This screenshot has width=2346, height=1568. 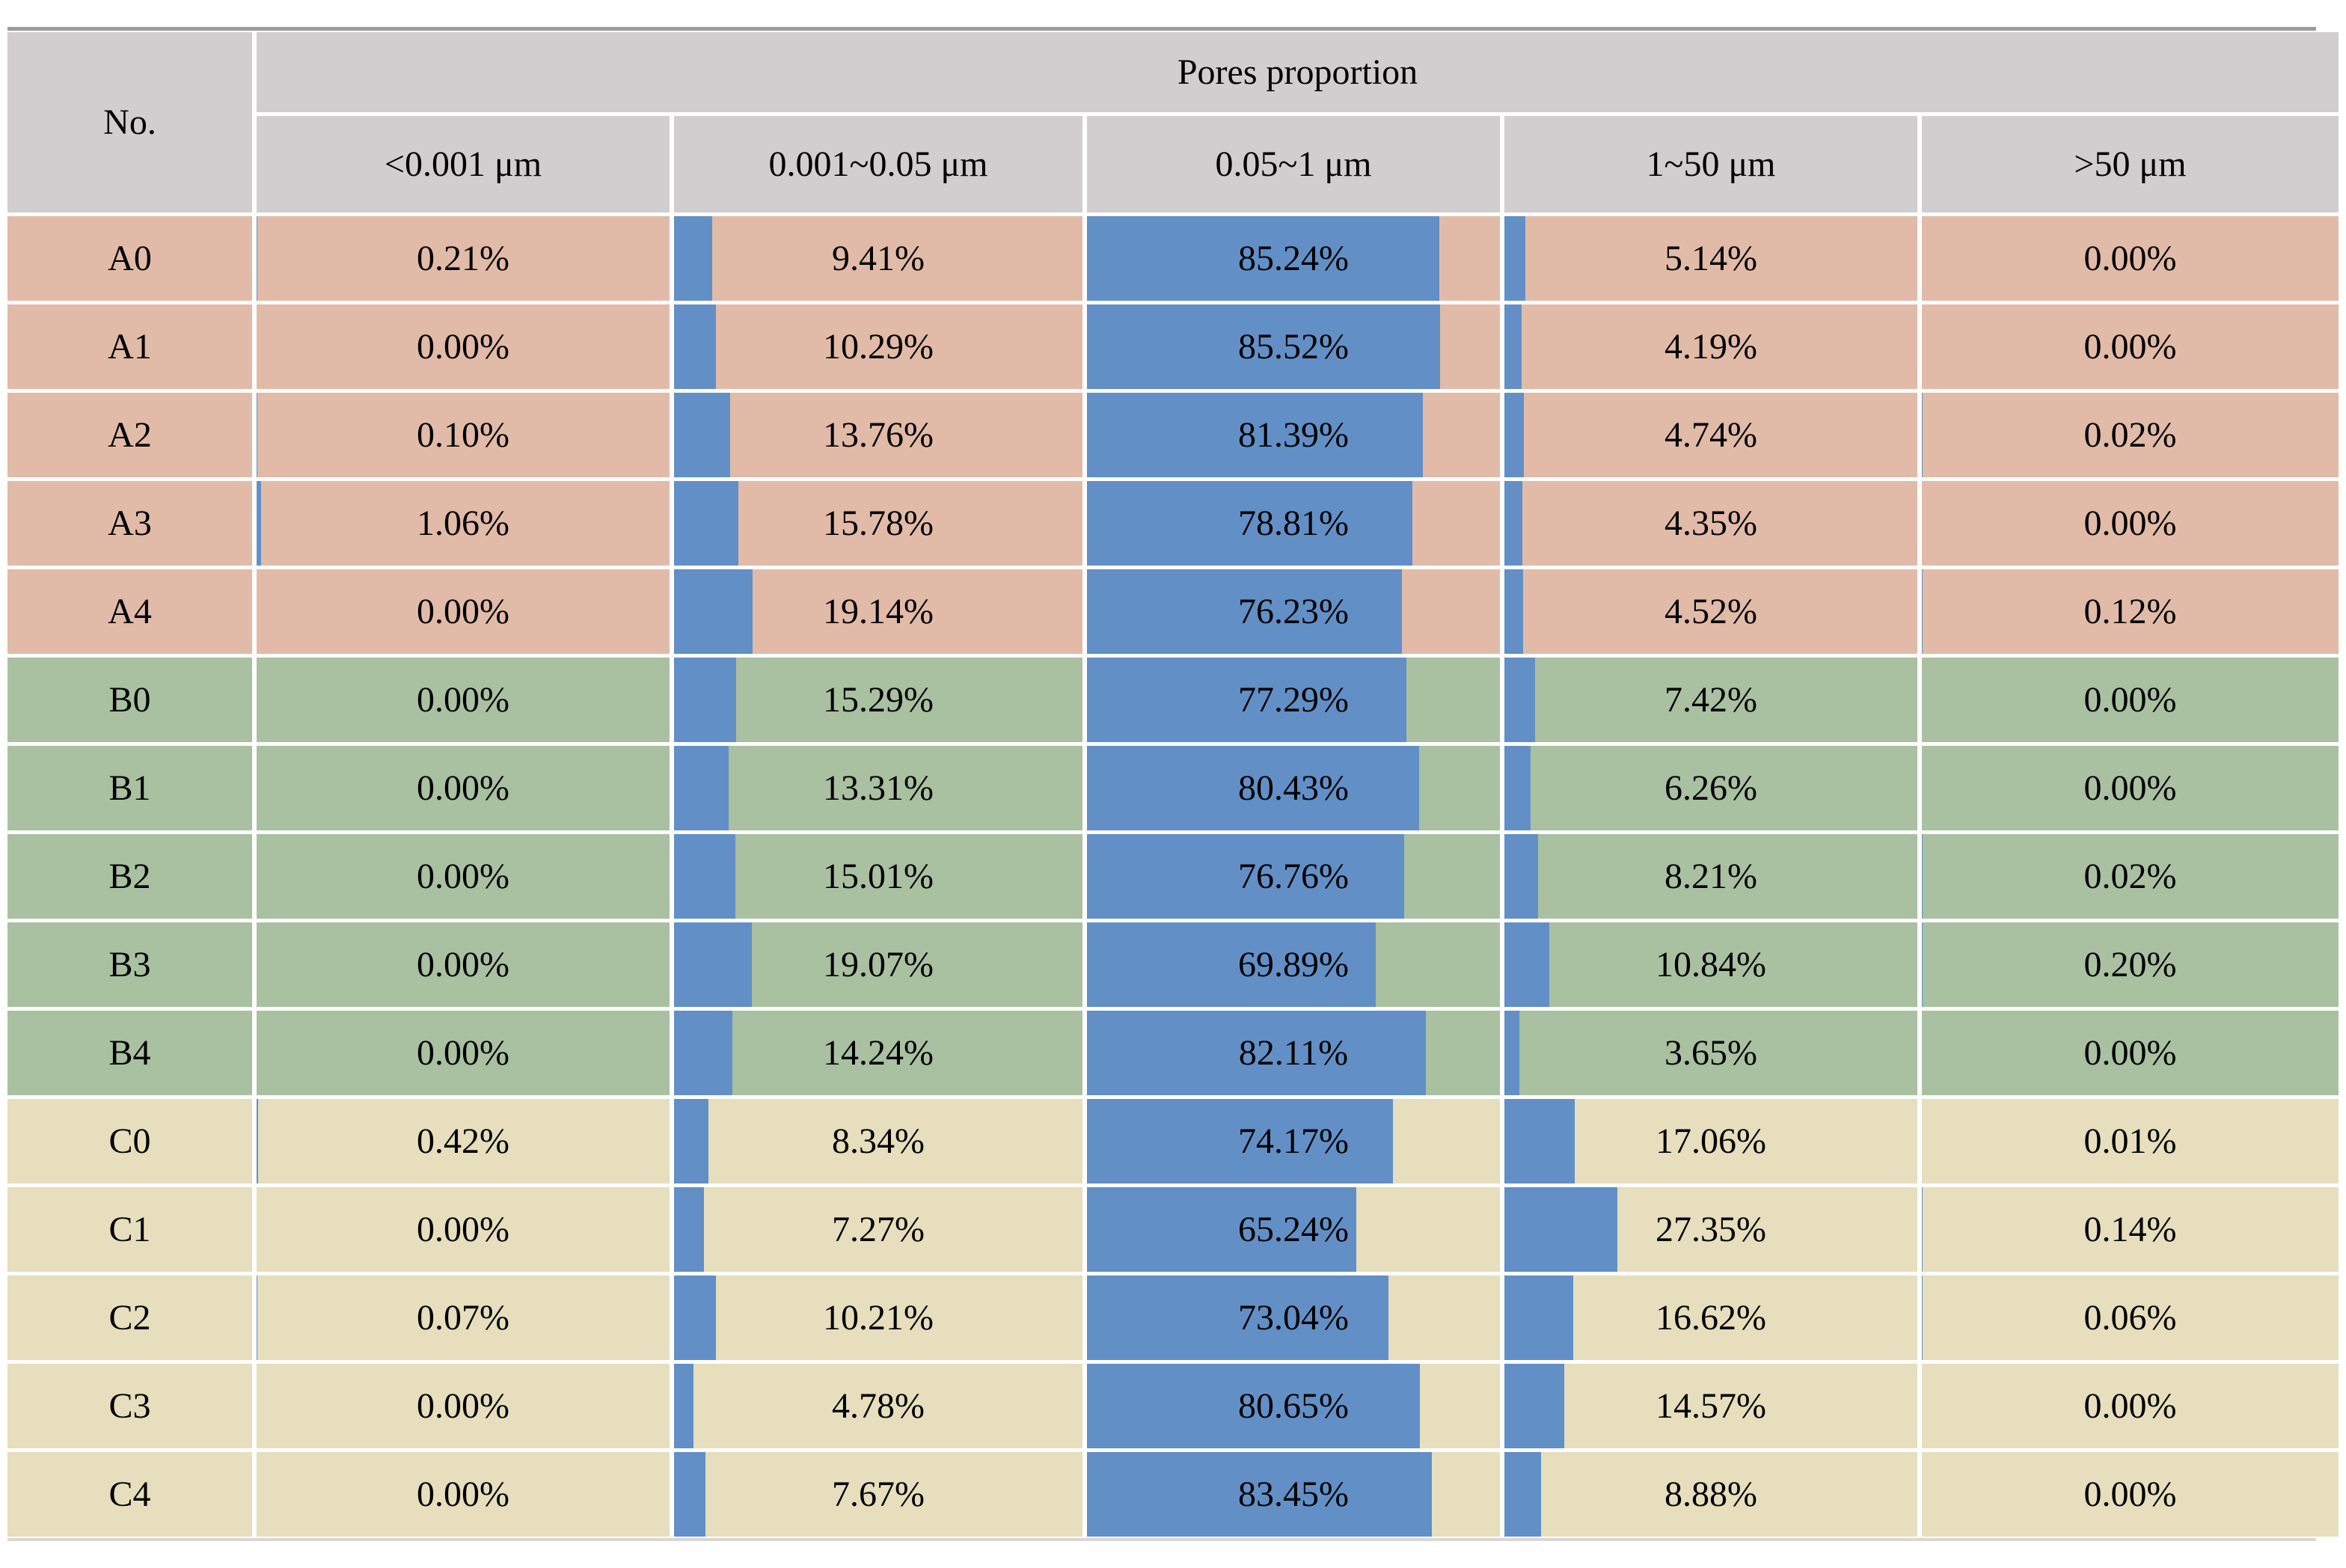 What do you see at coordinates (878, 523) in the screenshot?
I see `value-text: 15.78%` at bounding box center [878, 523].